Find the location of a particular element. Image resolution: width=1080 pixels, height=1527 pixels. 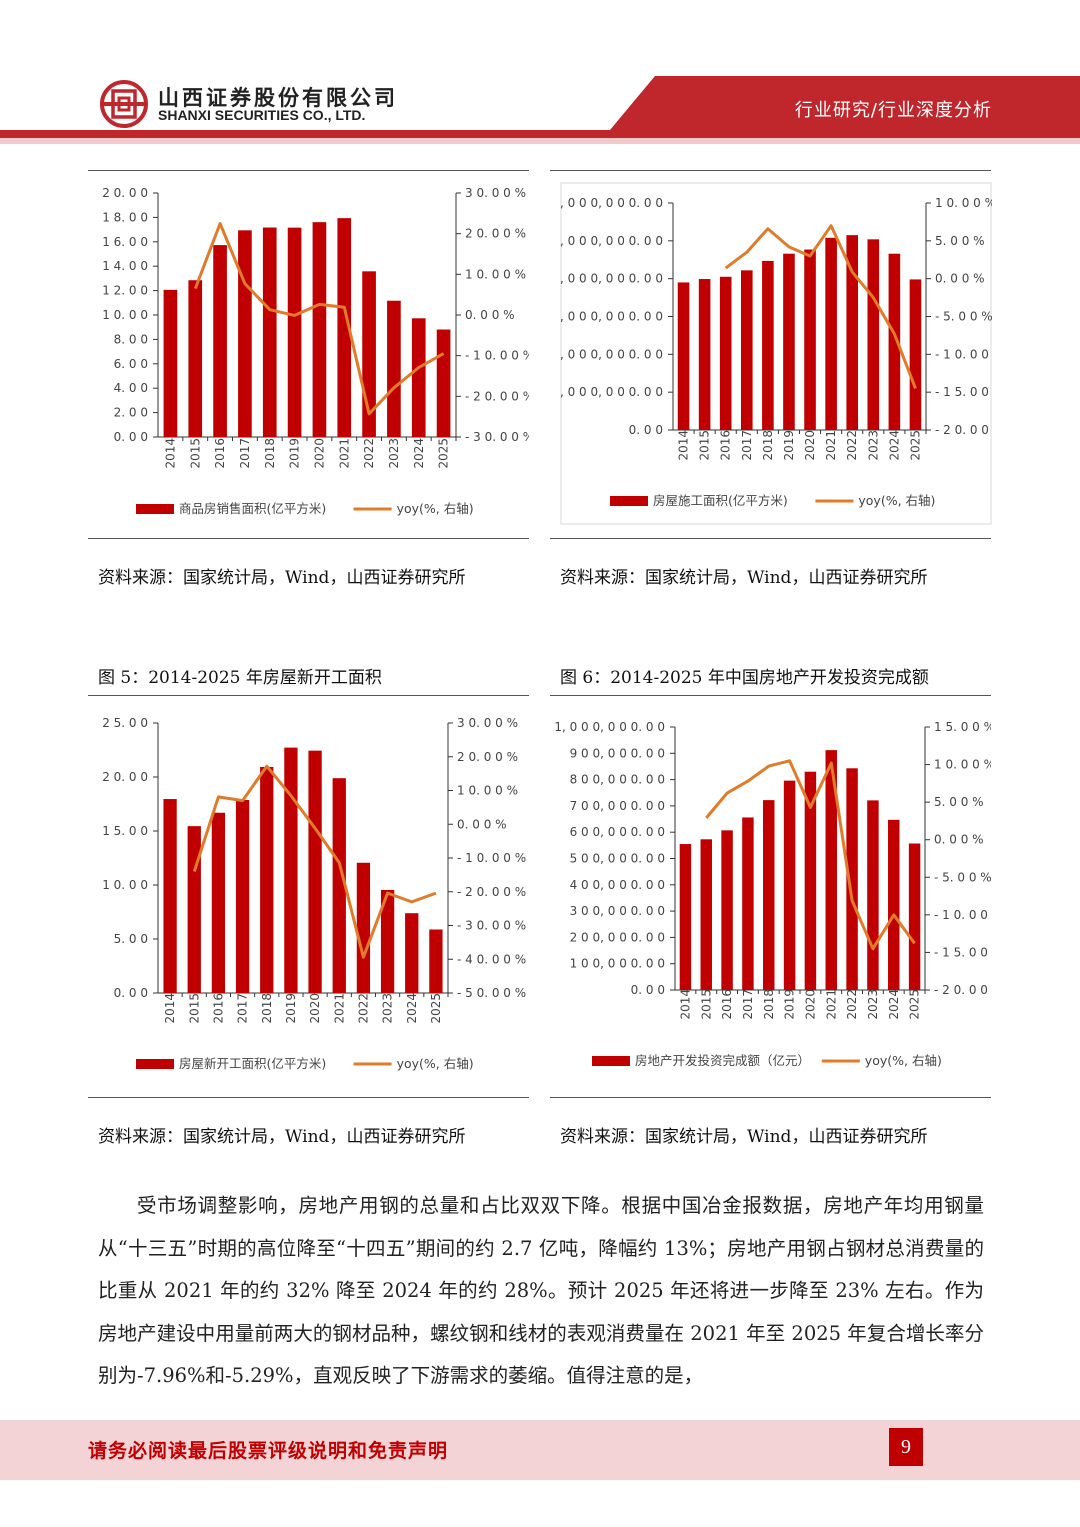

right-tick-label: 3 0. 0 0 % is located at coordinates (487, 723).